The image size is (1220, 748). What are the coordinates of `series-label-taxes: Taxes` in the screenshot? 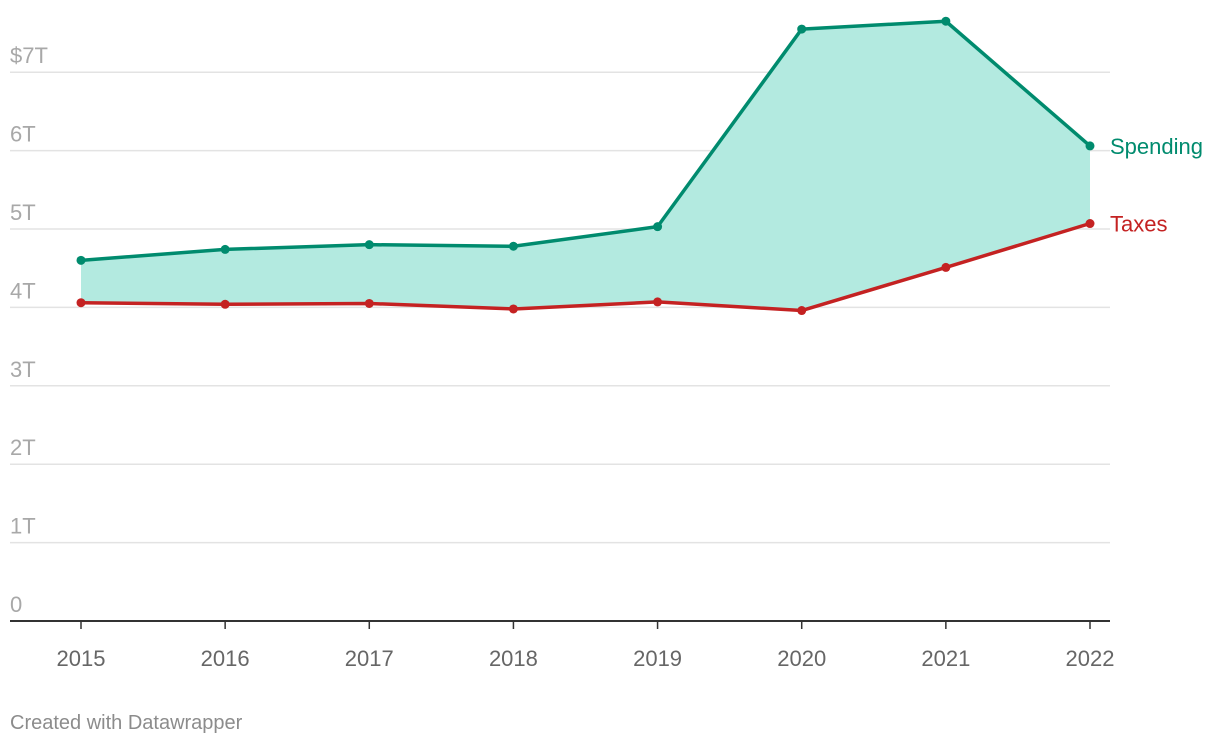 It's located at (1138, 224).